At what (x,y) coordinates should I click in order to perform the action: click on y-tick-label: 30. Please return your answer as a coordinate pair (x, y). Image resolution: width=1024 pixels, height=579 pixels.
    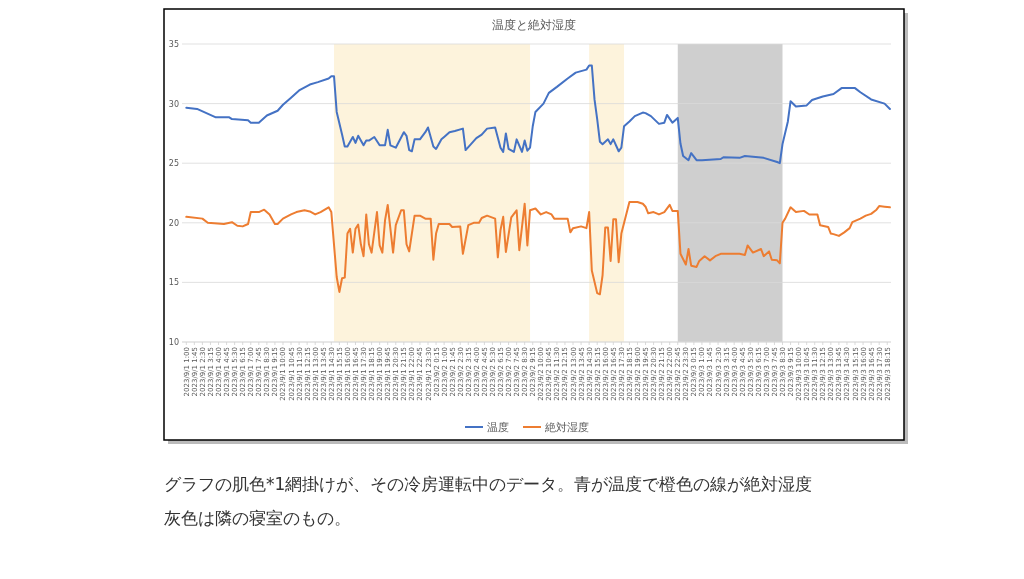
    Looking at the image, I should click on (173, 104).